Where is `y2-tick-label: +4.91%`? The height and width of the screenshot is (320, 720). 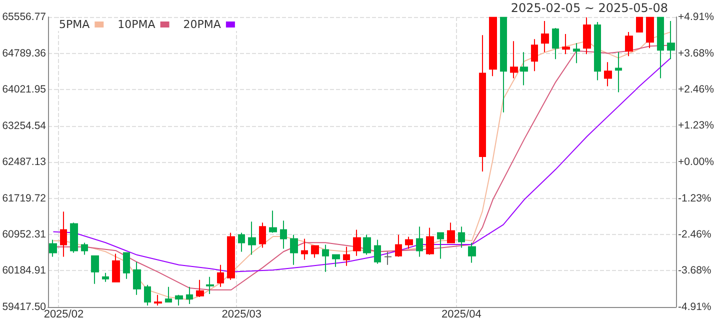 y2-tick-label: +4.91% is located at coordinates (696, 17).